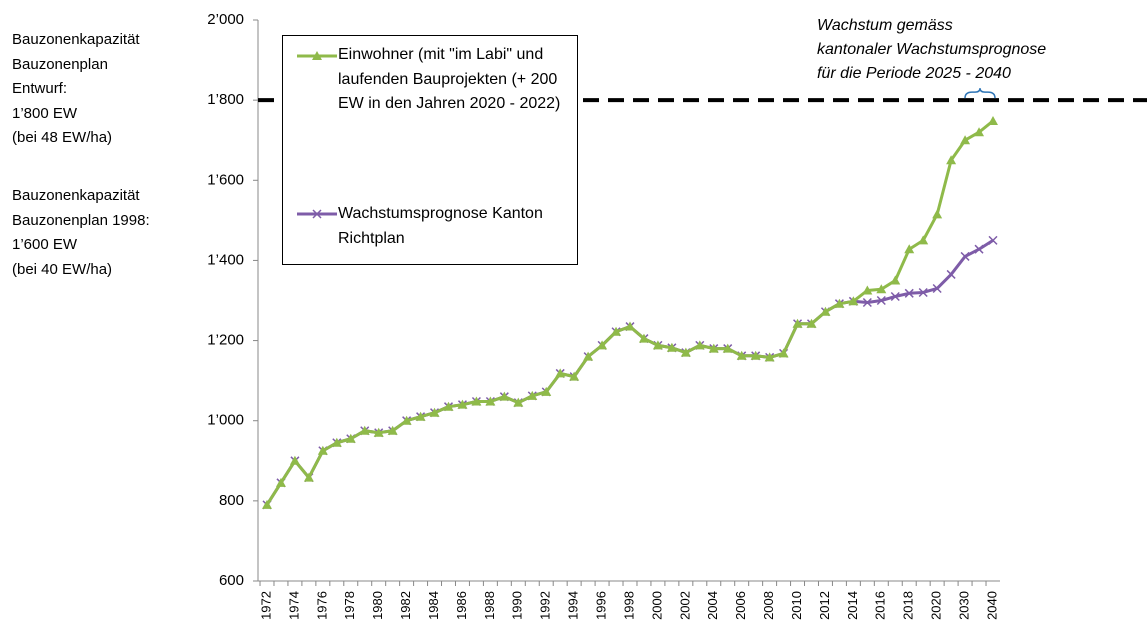 The image size is (1147, 635). What do you see at coordinates (573, 605) in the screenshot?
I see `x-tick-label: 1994` at bounding box center [573, 605].